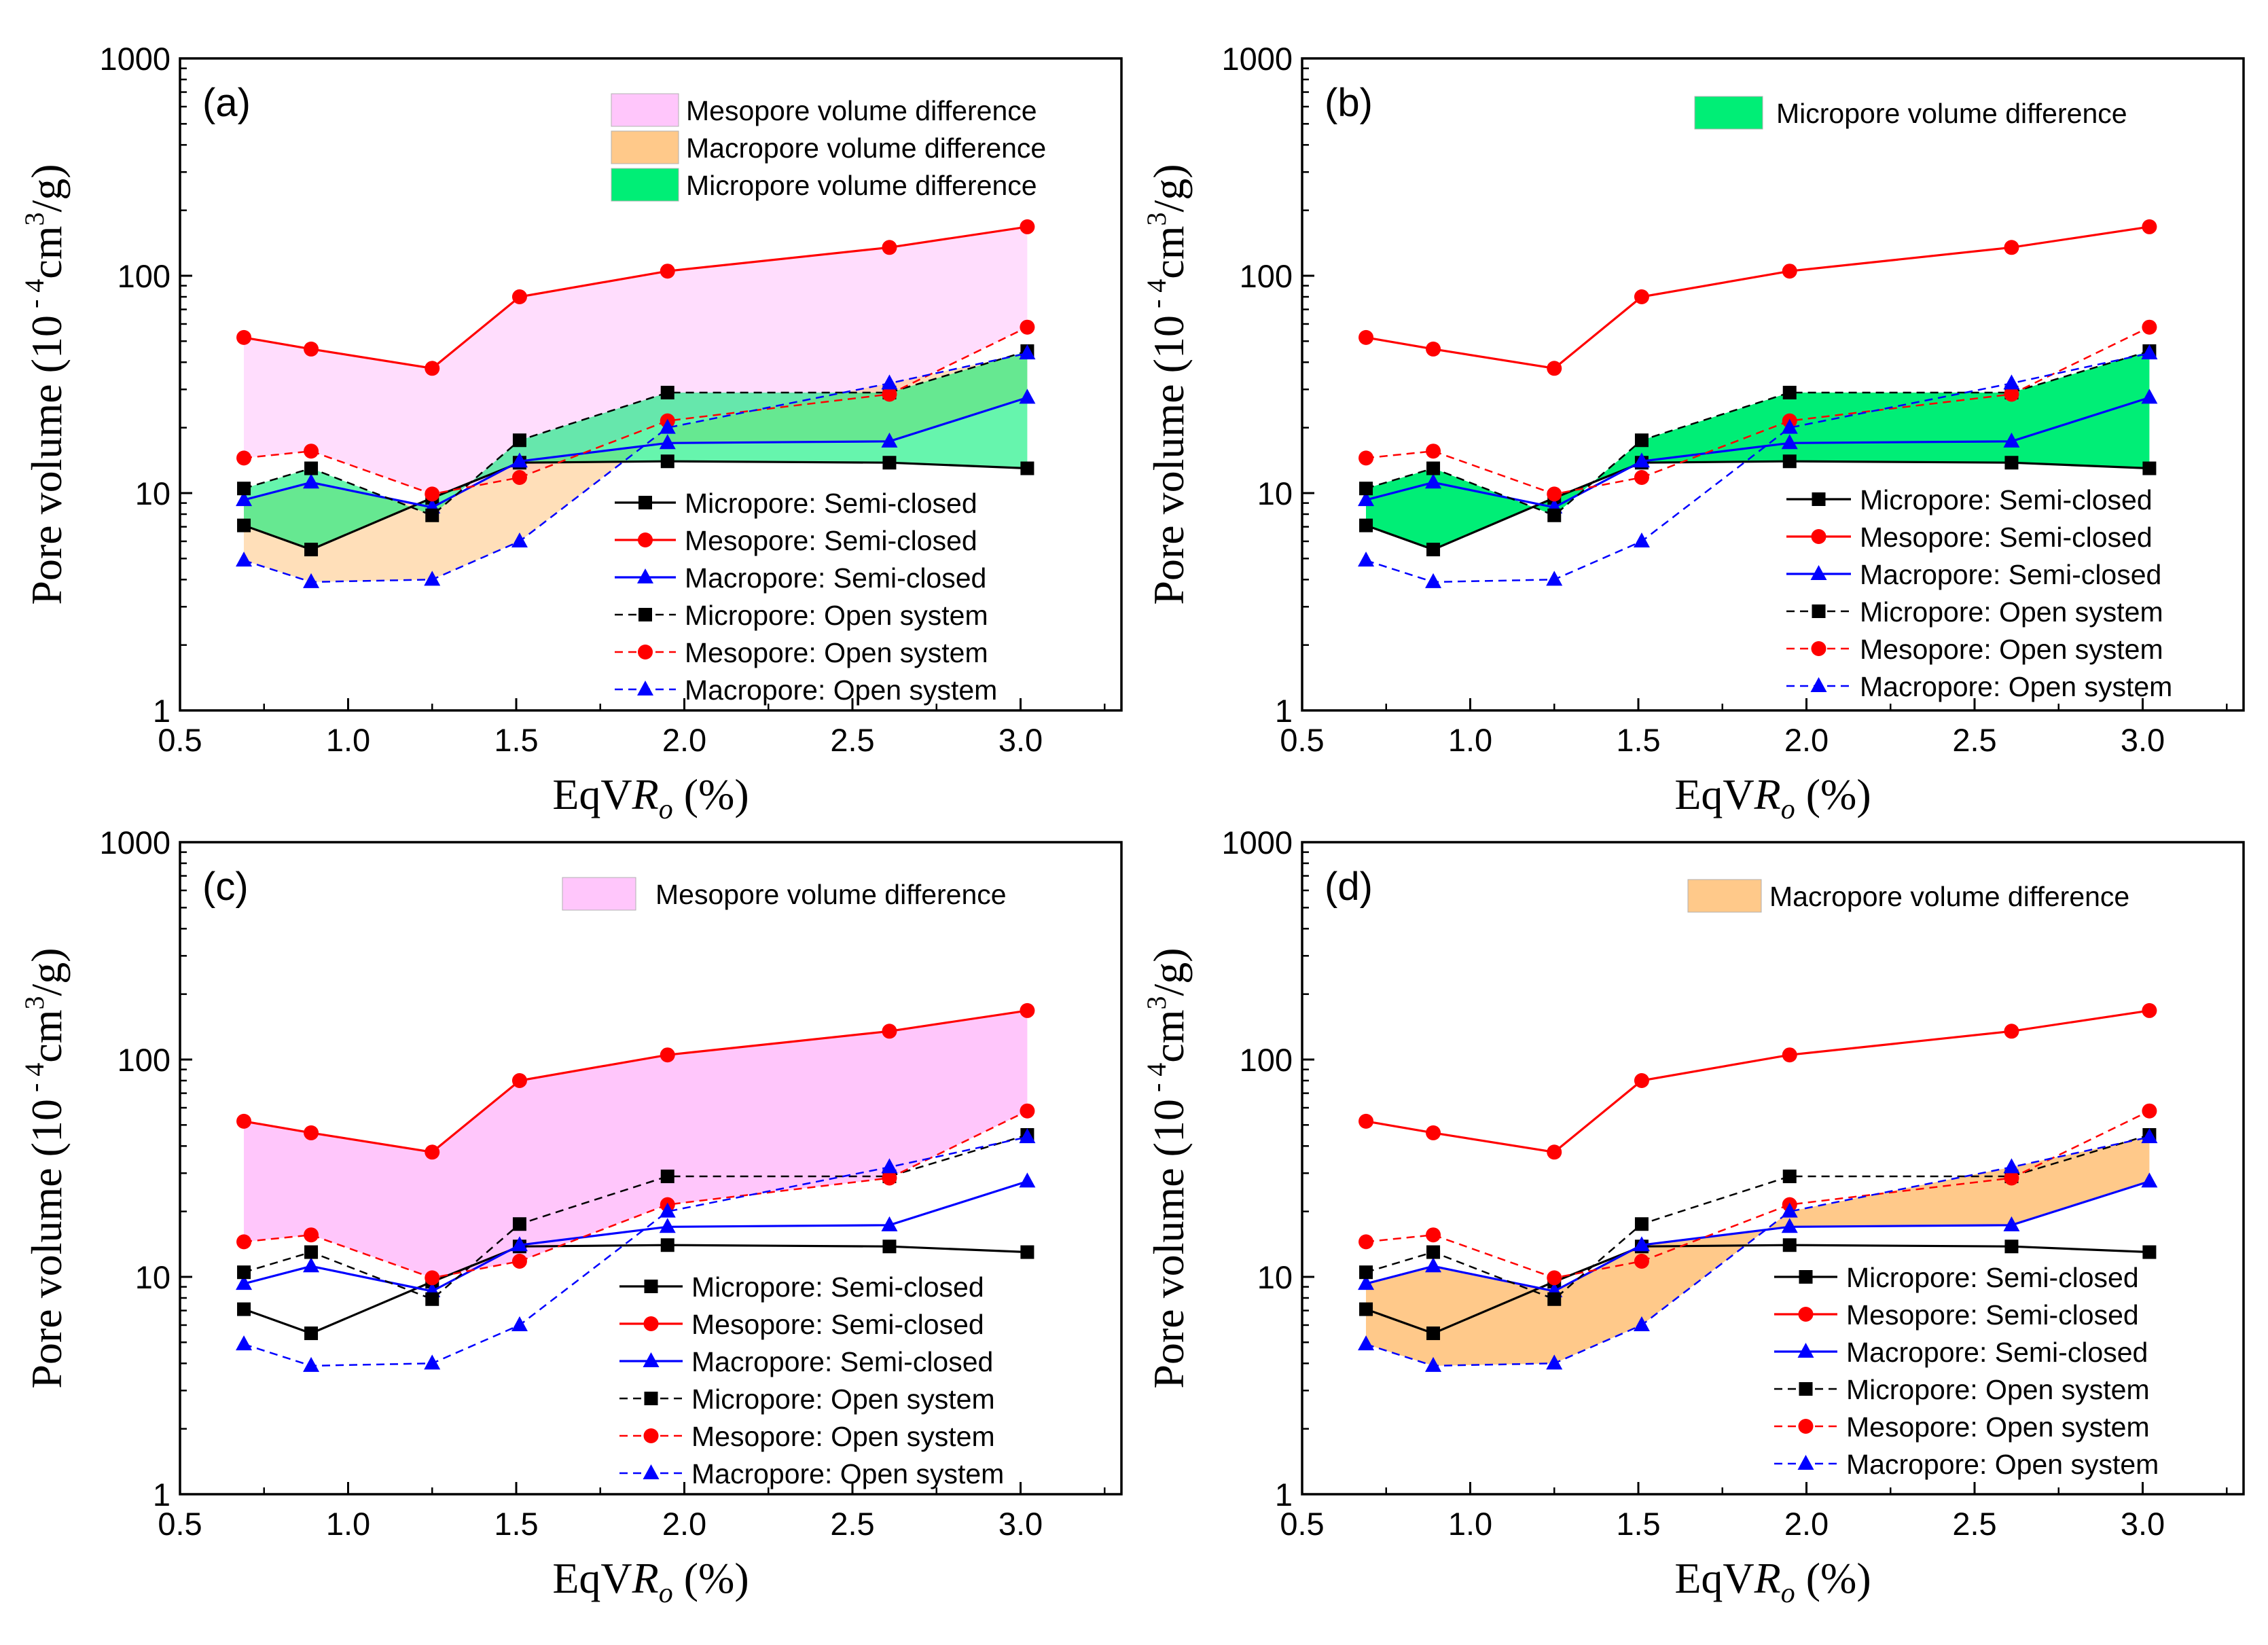 The width and height of the screenshot is (2268, 1645). I want to click on x-axis-label-sub: o, so click(666, 809).